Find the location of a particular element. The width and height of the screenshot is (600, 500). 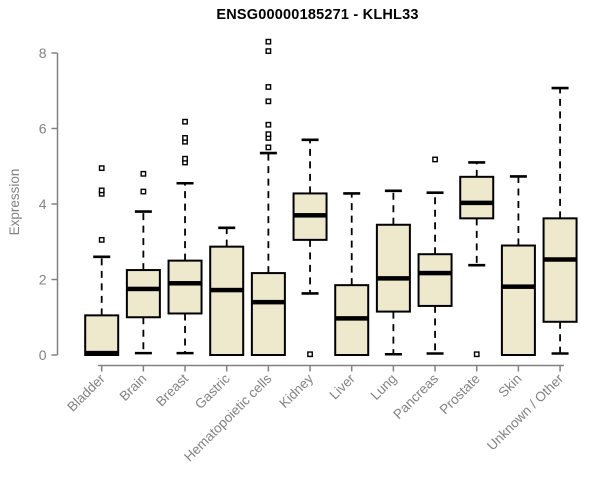

x-tick-label-kidney: Kidney is located at coordinates (296, 391).